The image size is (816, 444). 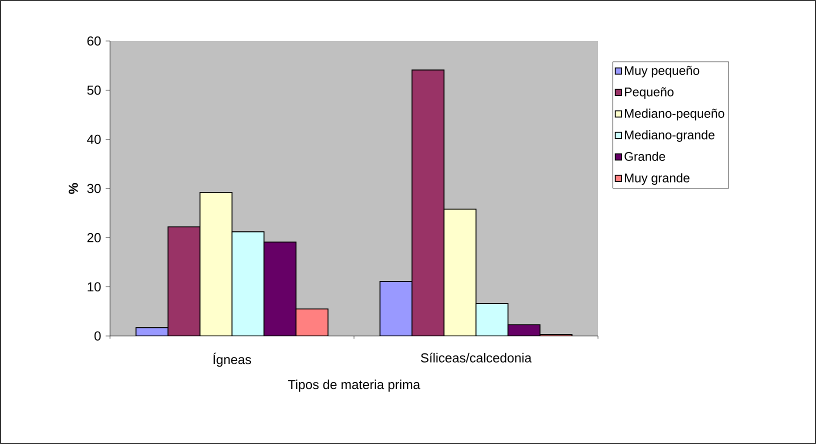 What do you see at coordinates (476, 357) in the screenshot?
I see `x-tick-label: Síliceas/calcedonia` at bounding box center [476, 357].